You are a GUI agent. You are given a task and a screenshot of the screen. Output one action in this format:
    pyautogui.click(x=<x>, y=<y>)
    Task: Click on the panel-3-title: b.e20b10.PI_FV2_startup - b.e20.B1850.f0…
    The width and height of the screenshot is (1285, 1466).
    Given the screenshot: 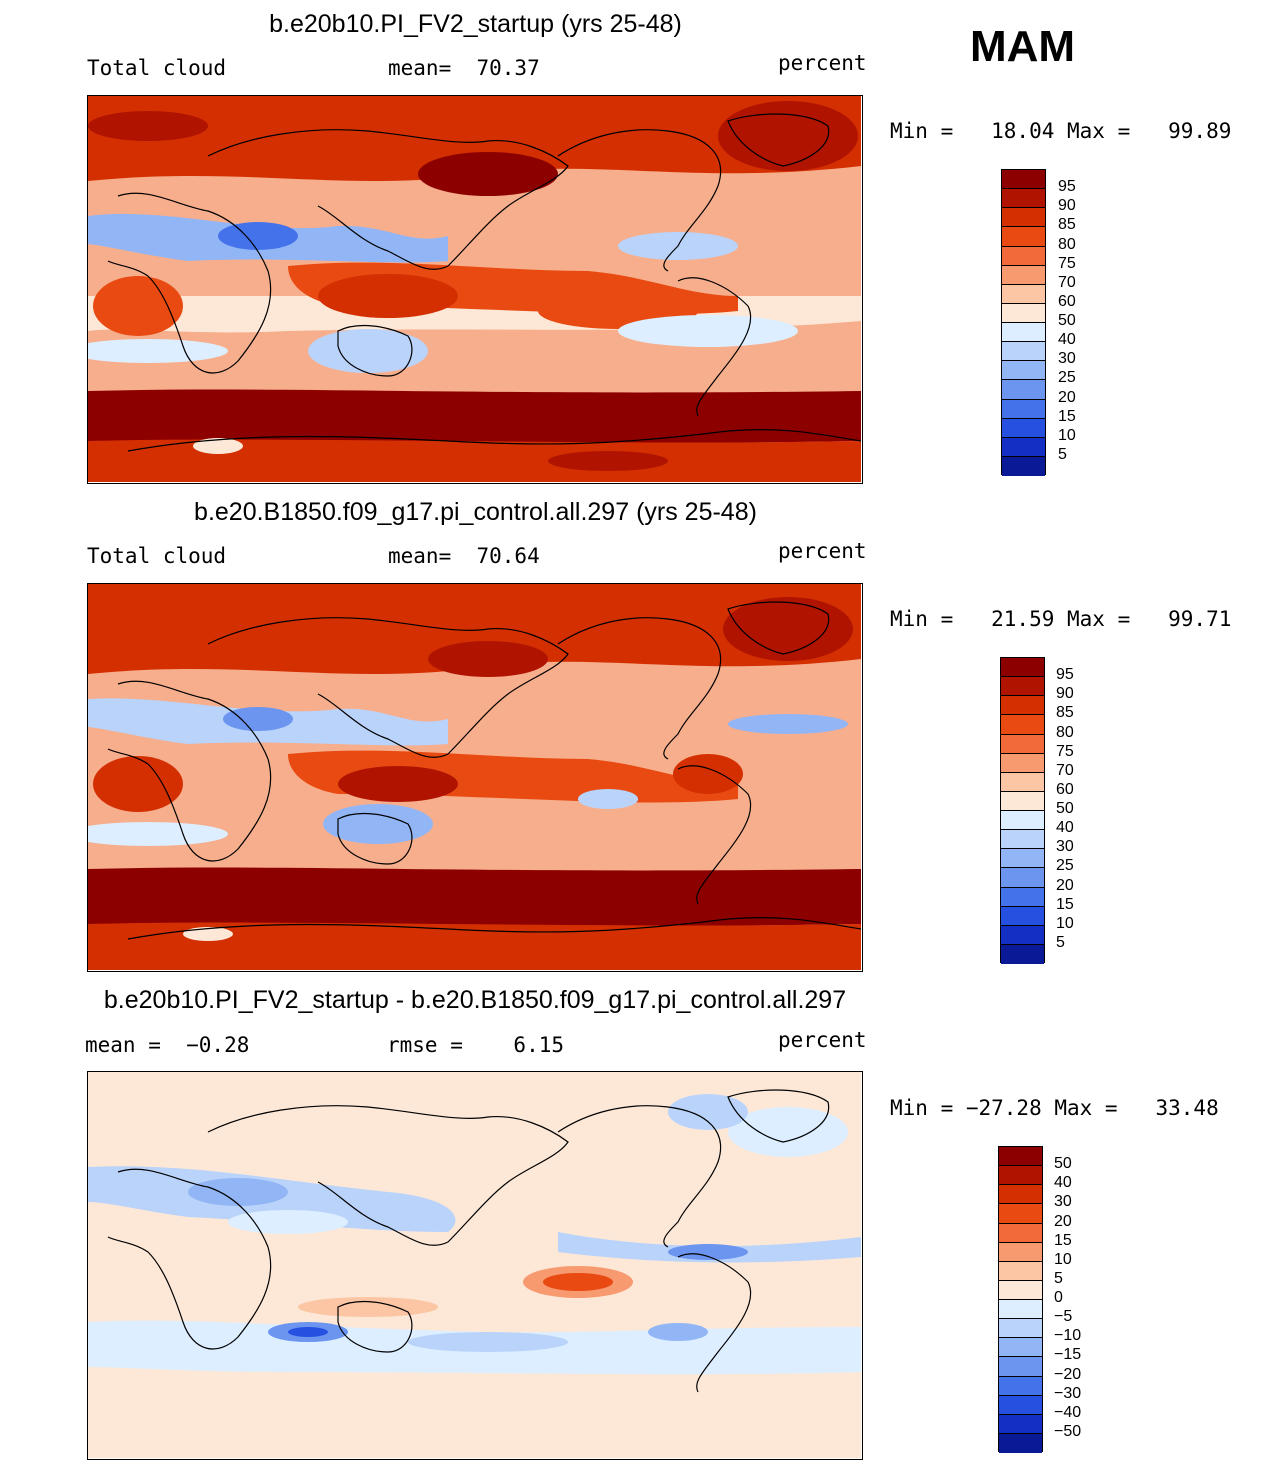 What is the action you would take?
    pyautogui.click(x=475, y=1000)
    